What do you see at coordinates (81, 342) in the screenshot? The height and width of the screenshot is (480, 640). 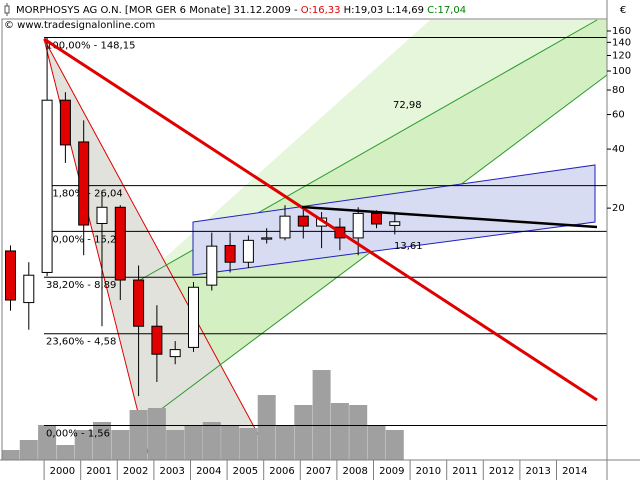 I see `fib-label: 23,60% - 4,58` at bounding box center [81, 342].